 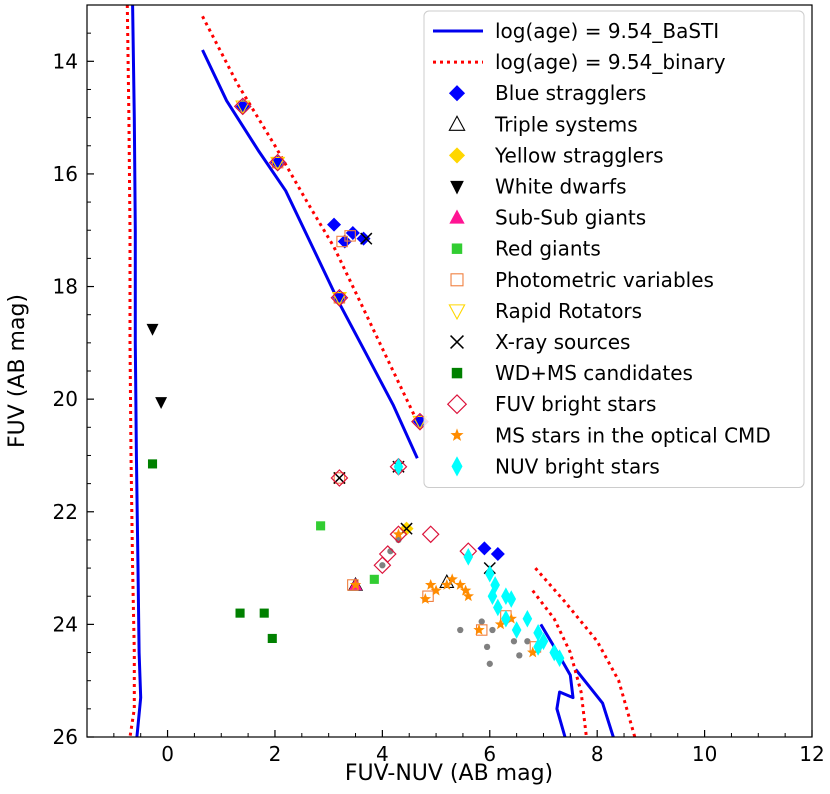 What do you see at coordinates (570, 93) in the screenshot?
I see `legend-label: Blue stragglers` at bounding box center [570, 93].